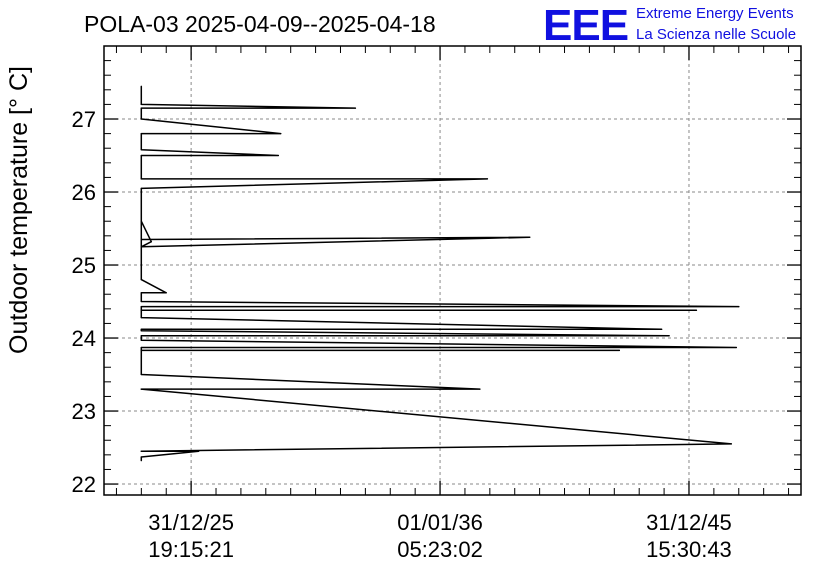 The image size is (836, 572). What do you see at coordinates (585, 25) in the screenshot?
I see `logo-mark: EEE` at bounding box center [585, 25].